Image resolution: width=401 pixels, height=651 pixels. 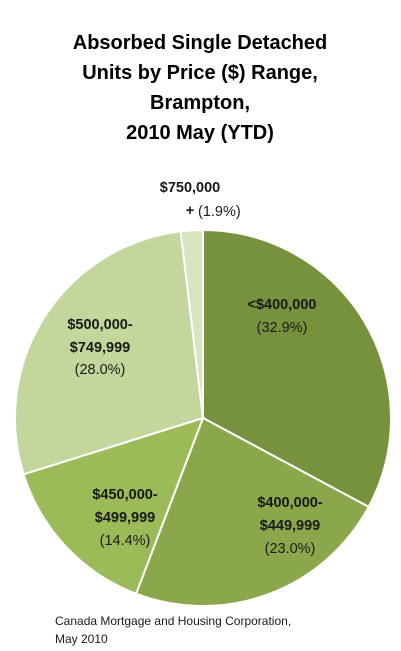 I want to click on value-label: (14.4%), so click(x=125, y=541).